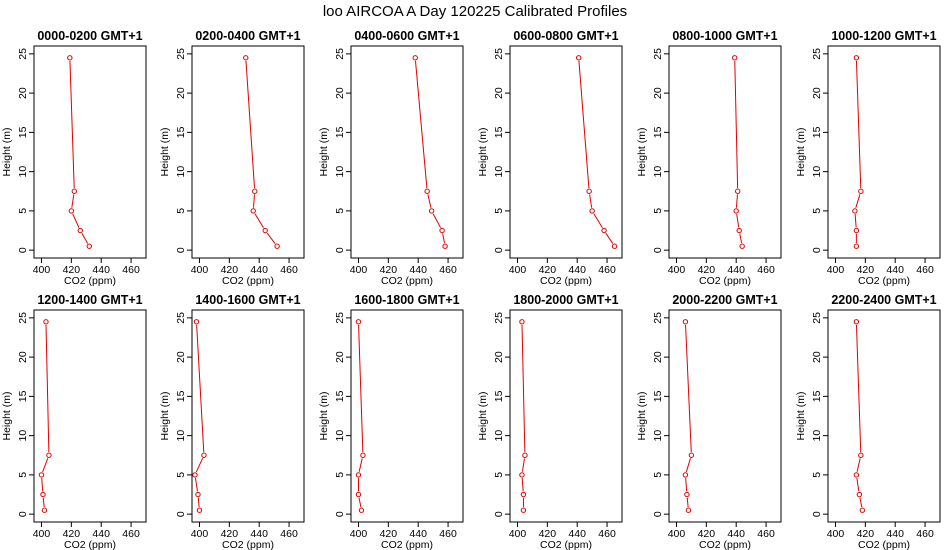 Image resolution: width=950 pixels, height=550 pixels. Describe the element at coordinates (883, 300) in the screenshot. I see `panel-title: 2200-2400 GMT+1` at that location.